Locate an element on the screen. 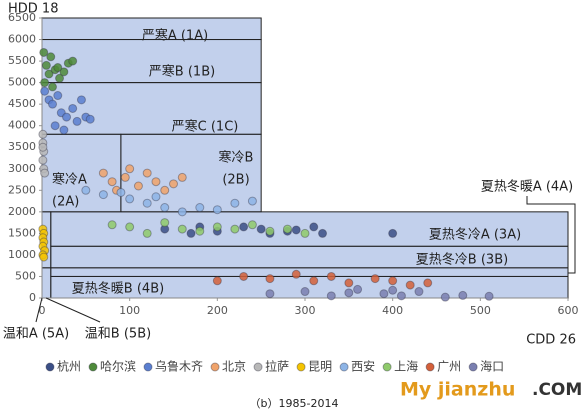 This screenshot has width=588, height=414. watermark: My jianzhu is located at coordinates (457, 390).